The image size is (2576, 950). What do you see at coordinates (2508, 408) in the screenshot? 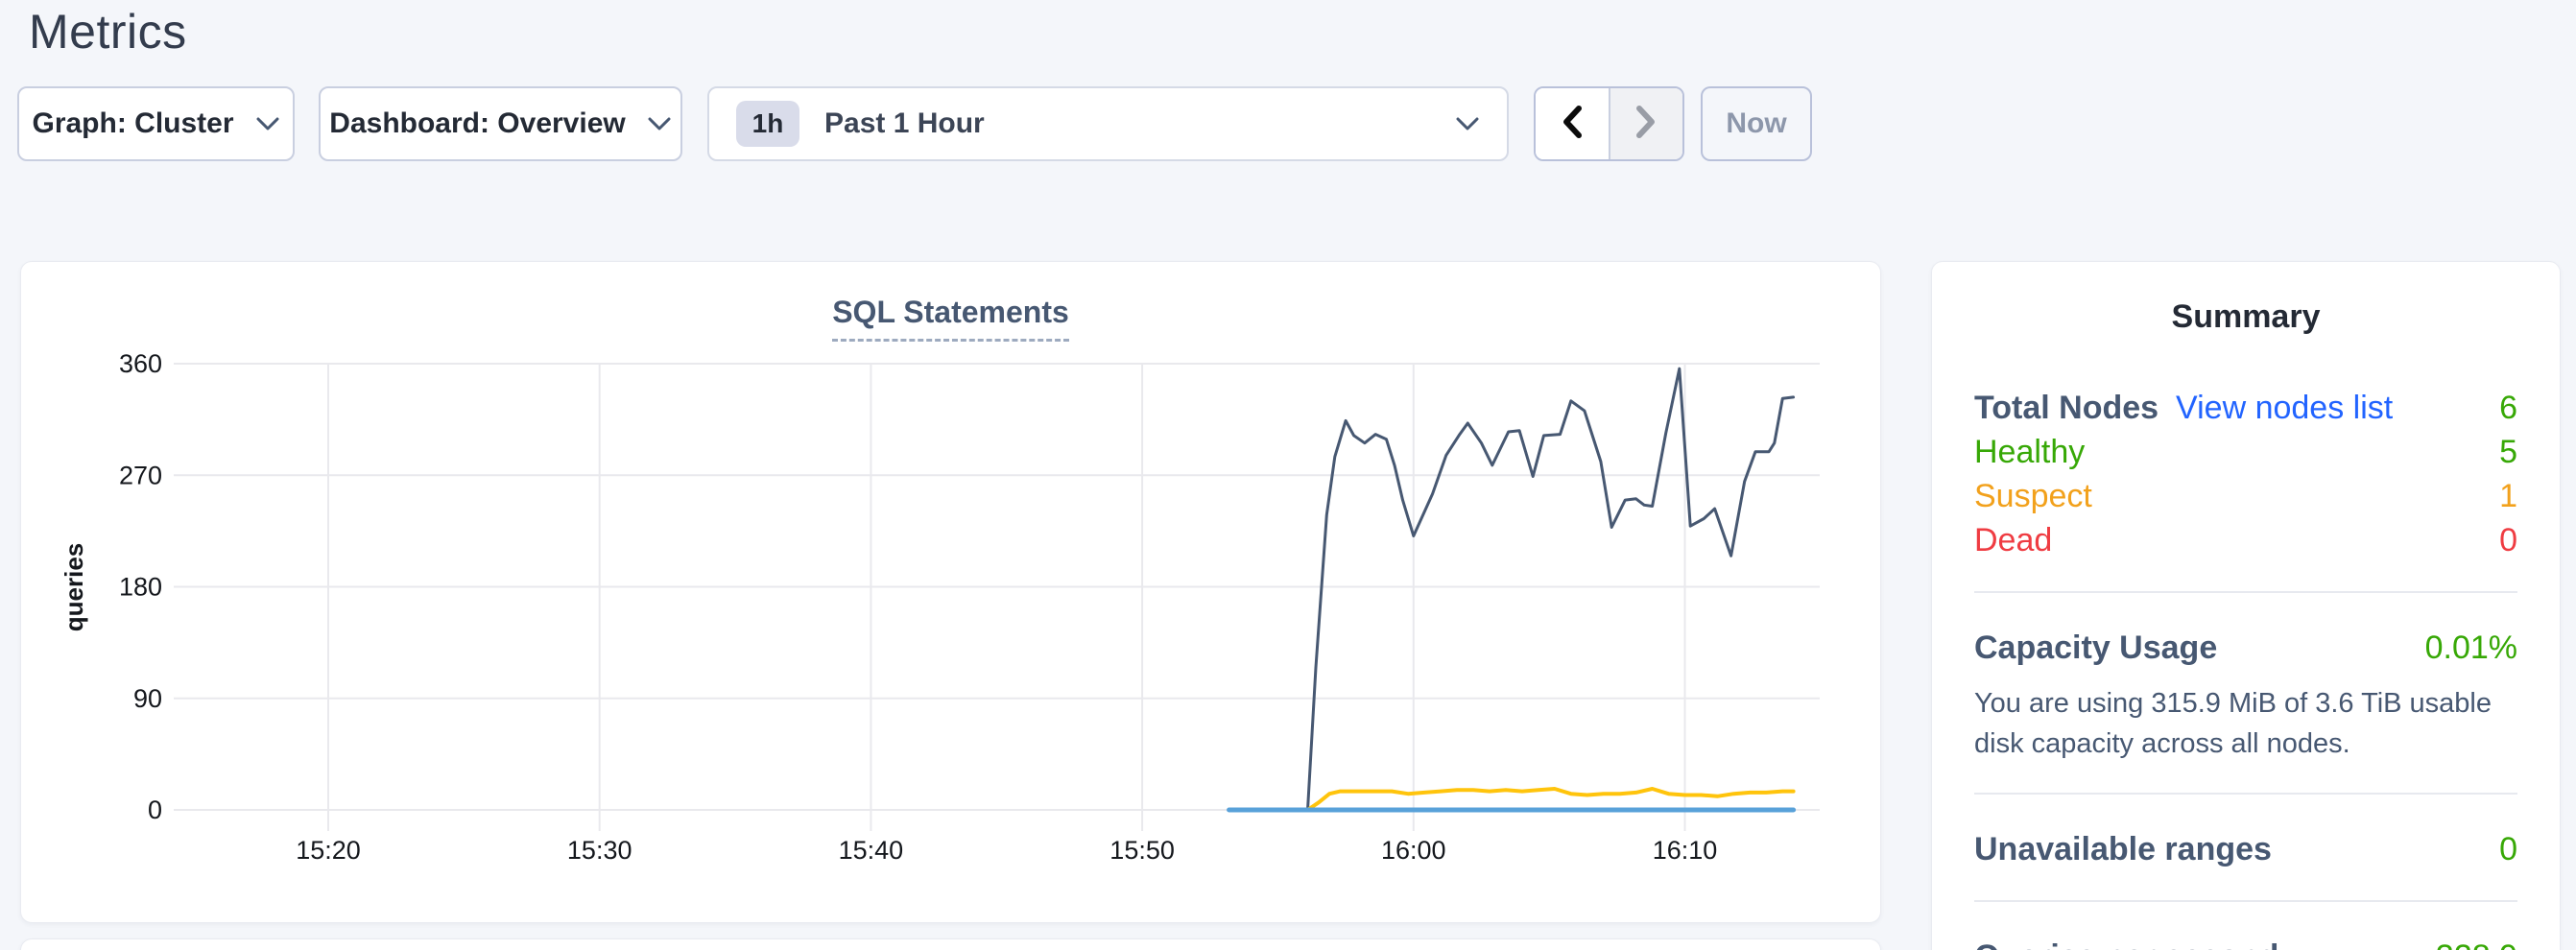
I see `total-nodes-value: 6` at bounding box center [2508, 408].